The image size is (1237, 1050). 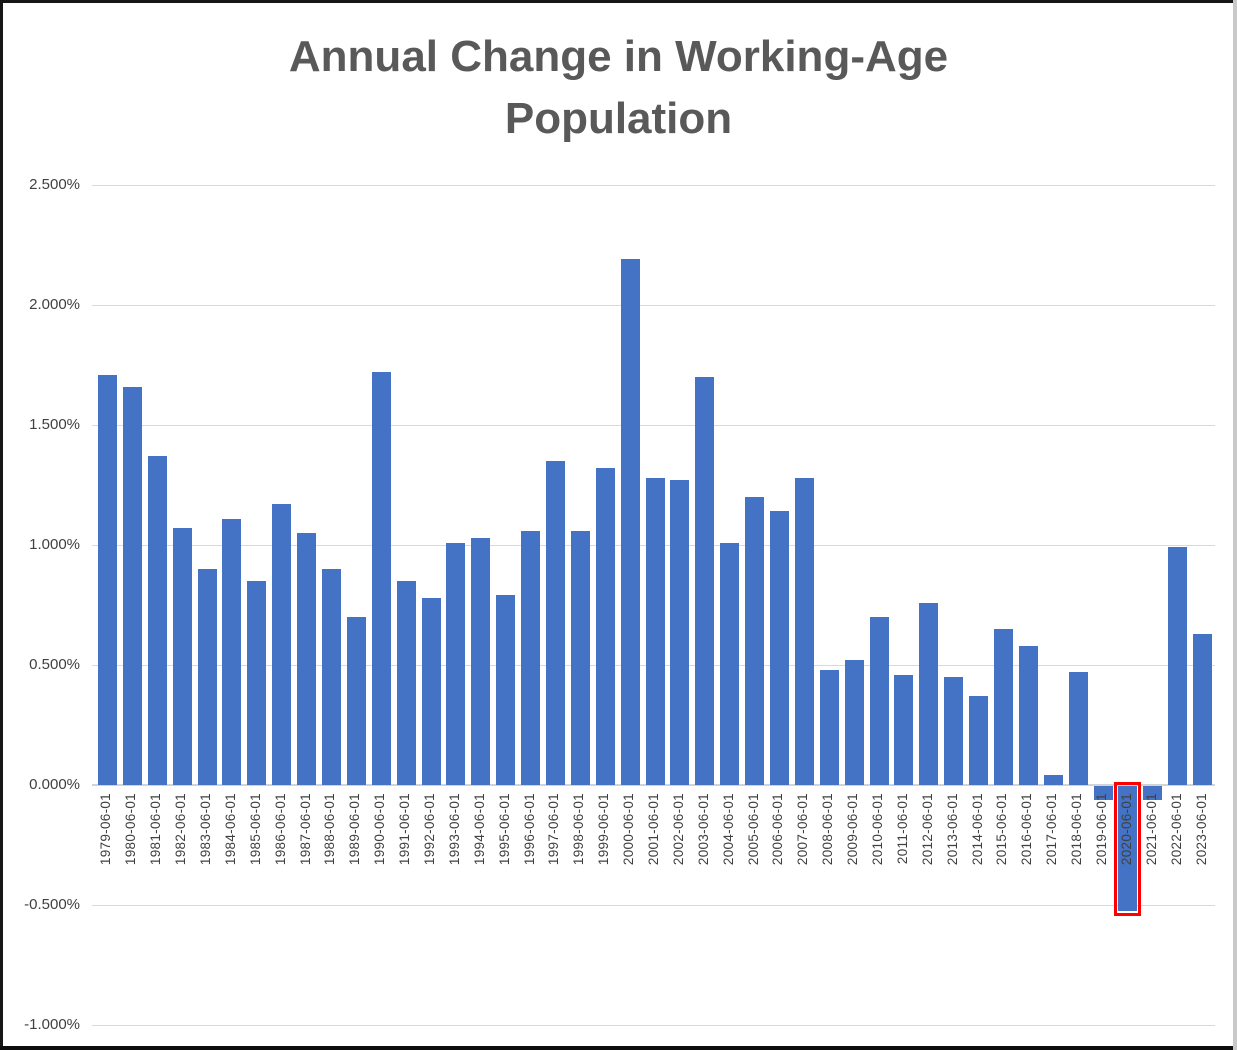 I want to click on x-axis-tick-label: 2016-06-01, so click(x=1027, y=829).